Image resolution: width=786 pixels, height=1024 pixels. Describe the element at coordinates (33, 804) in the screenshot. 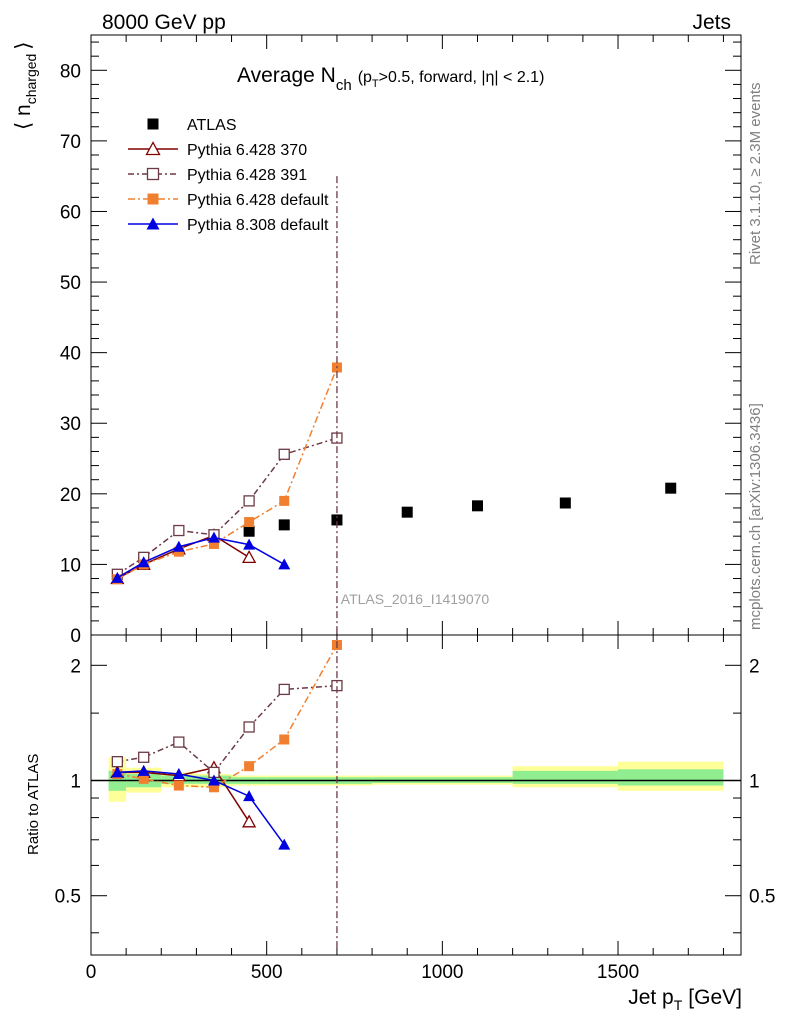

I see `ratio-y-axis-label: Ratio to ATLAS` at that location.